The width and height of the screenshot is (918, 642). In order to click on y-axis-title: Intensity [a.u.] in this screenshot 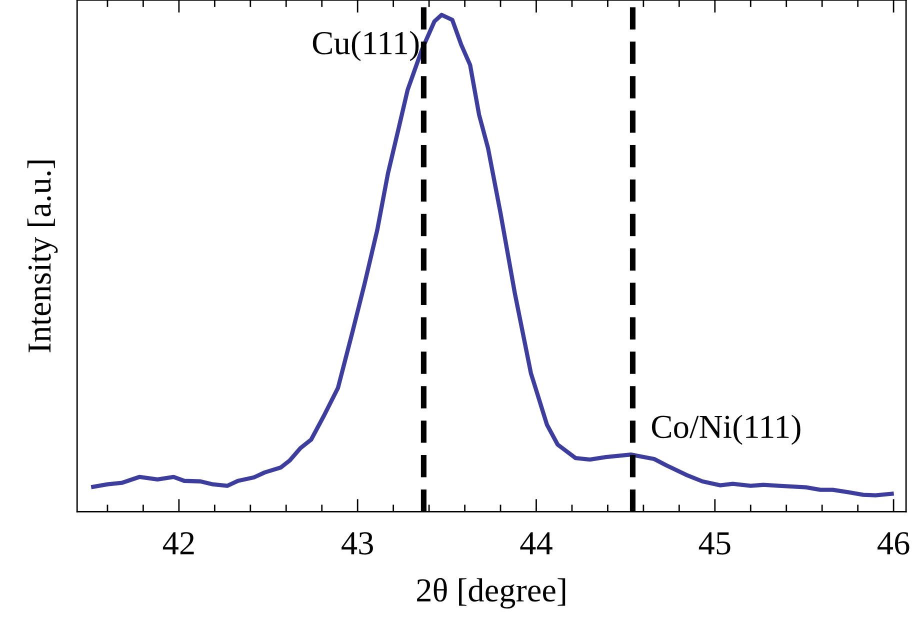, I will do `click(42, 256)`.